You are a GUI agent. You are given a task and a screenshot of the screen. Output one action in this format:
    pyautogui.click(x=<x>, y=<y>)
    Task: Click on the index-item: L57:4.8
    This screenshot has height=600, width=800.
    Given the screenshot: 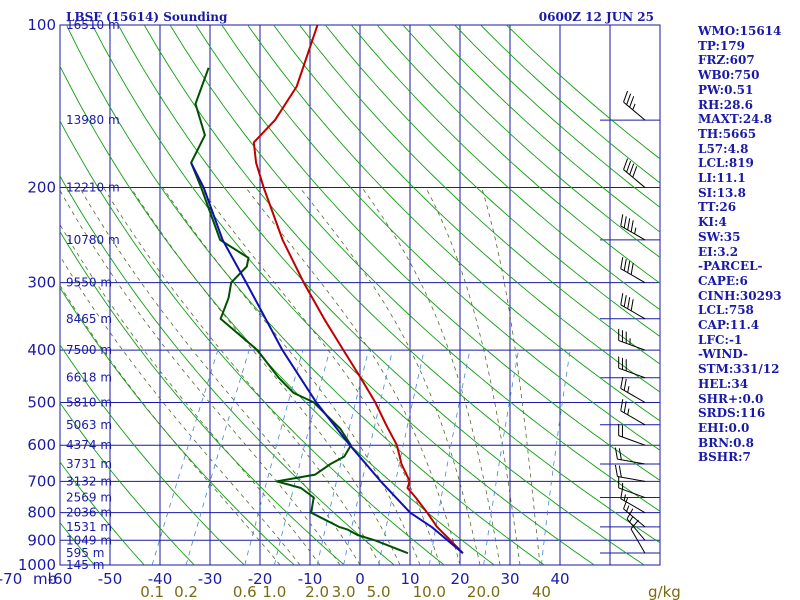 What is the action you would take?
    pyautogui.click(x=723, y=148)
    